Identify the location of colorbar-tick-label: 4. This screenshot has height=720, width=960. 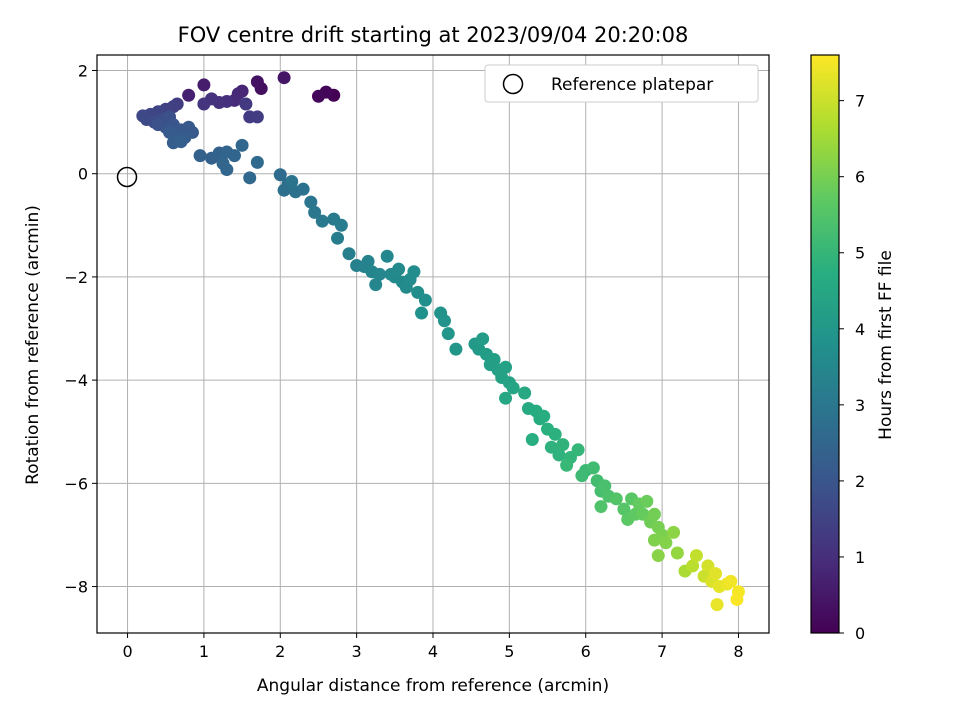
(860, 329).